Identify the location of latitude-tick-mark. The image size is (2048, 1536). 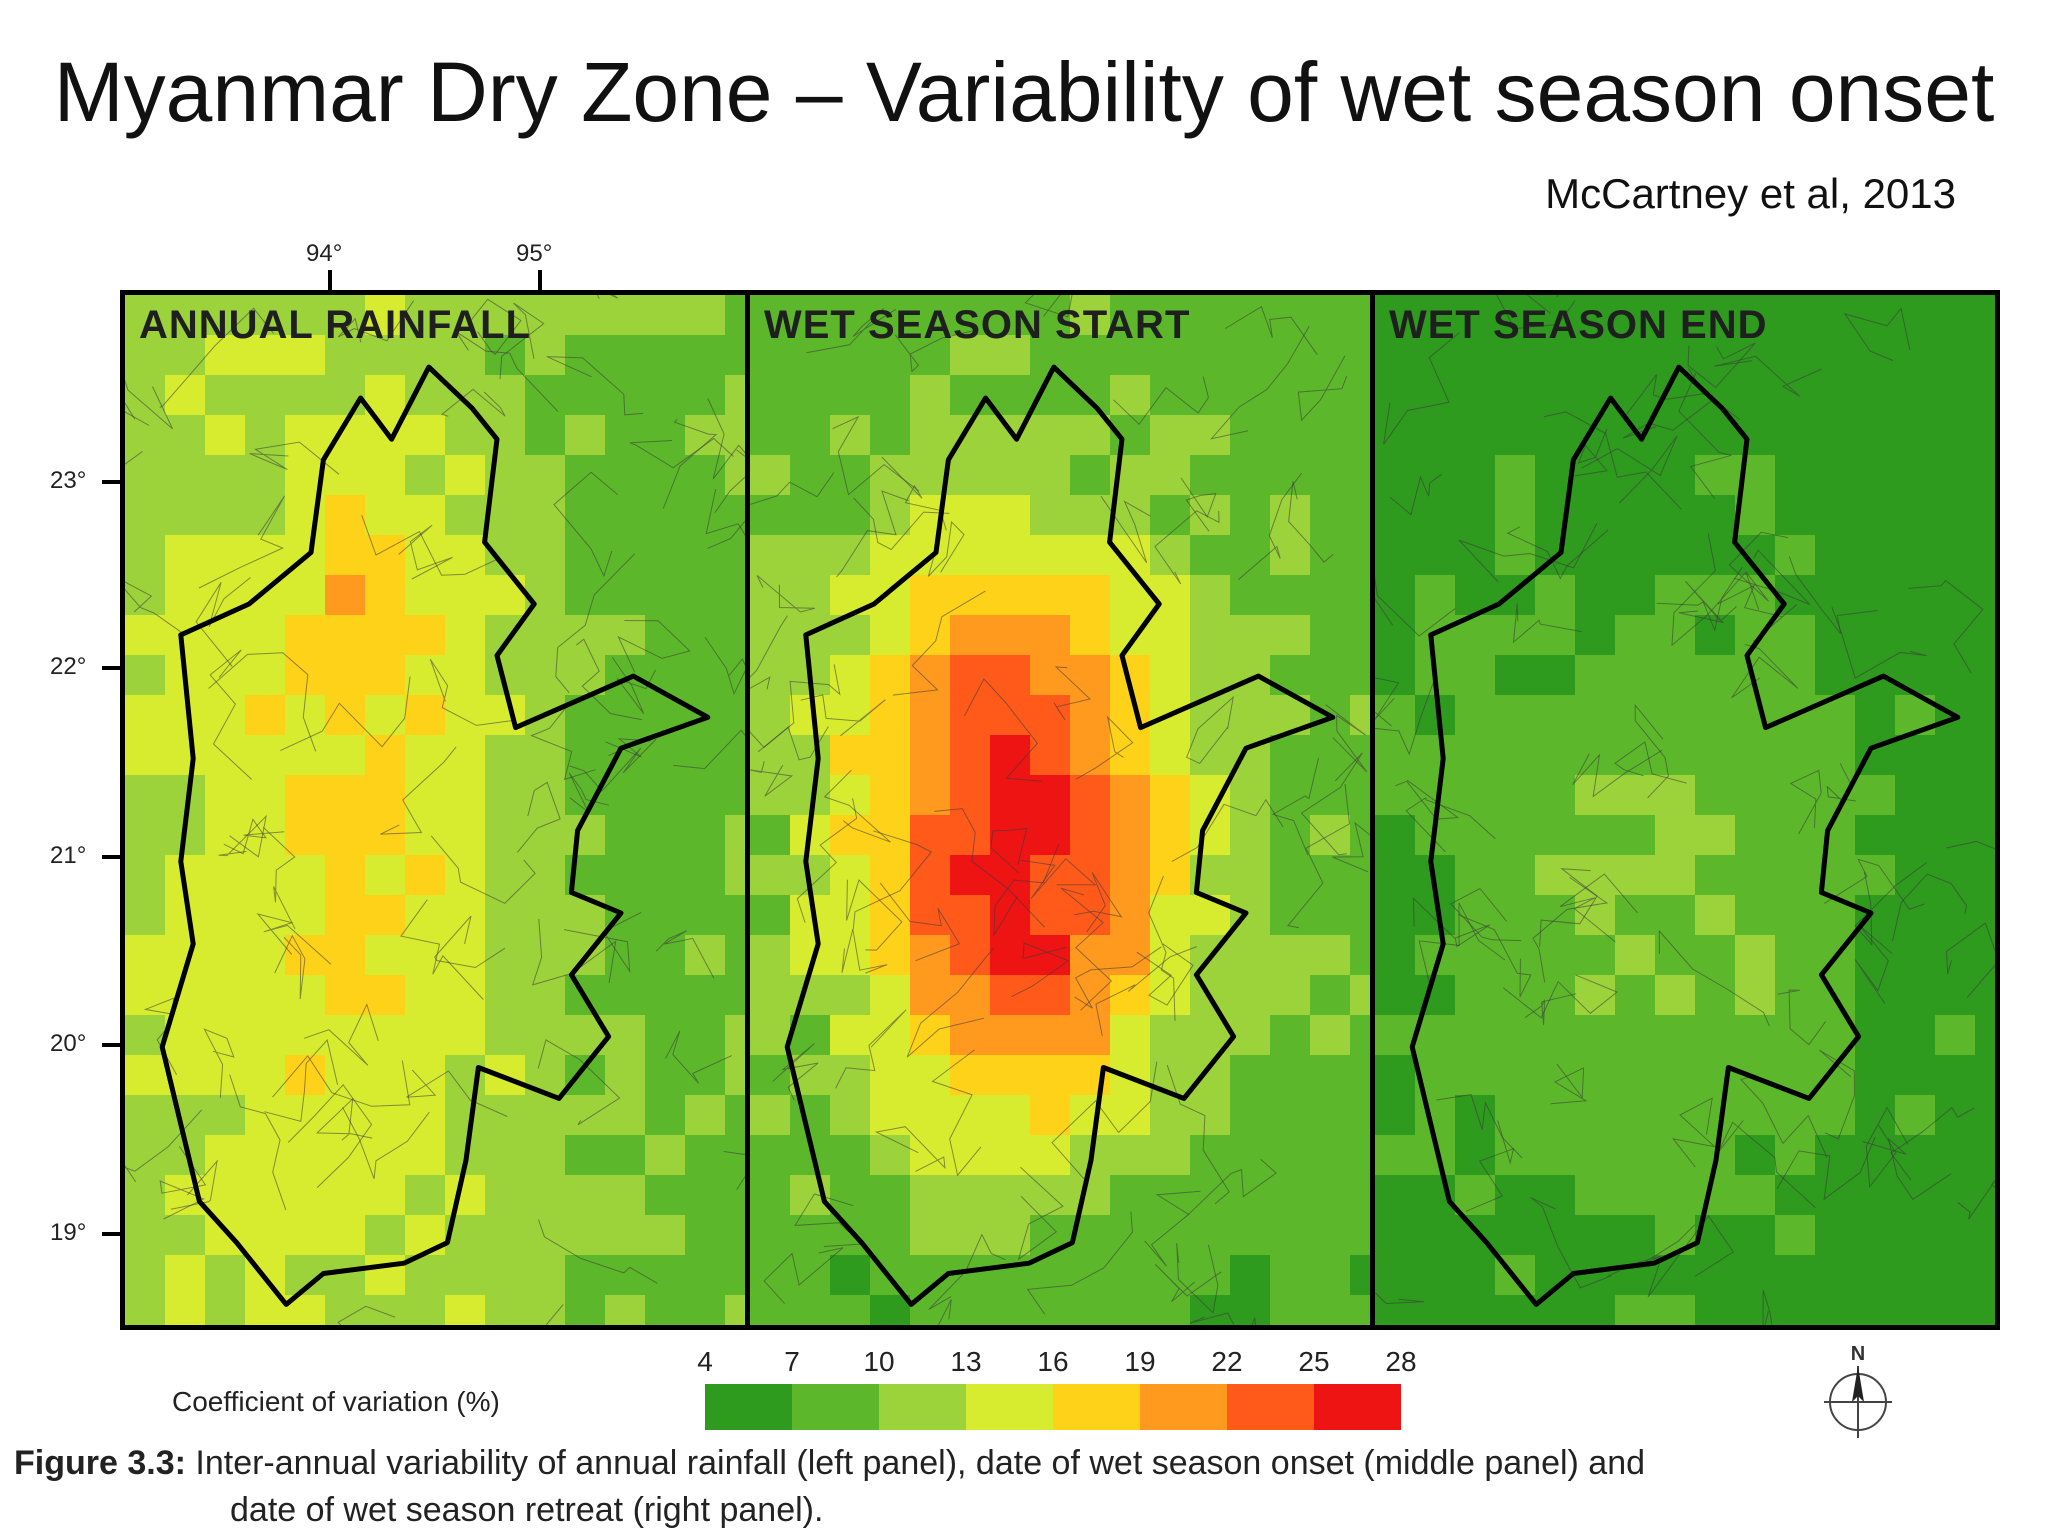
(112, 1045).